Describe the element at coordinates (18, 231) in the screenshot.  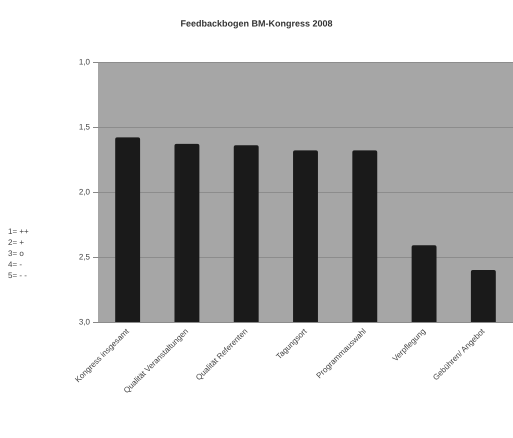
I see `text: 1= ++` at that location.